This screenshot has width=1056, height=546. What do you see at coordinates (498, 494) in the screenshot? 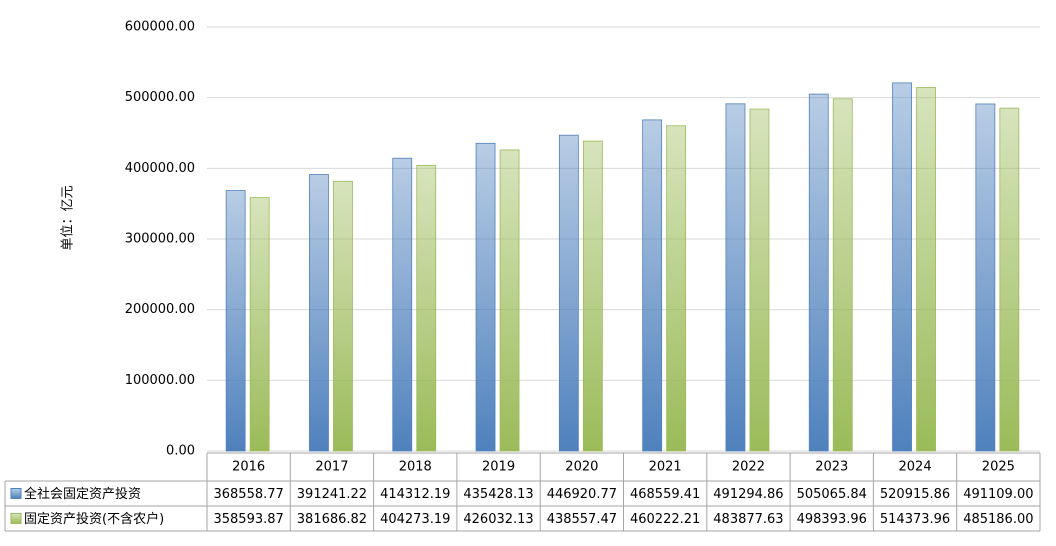
I see `table-value: 435428.13` at bounding box center [498, 494].